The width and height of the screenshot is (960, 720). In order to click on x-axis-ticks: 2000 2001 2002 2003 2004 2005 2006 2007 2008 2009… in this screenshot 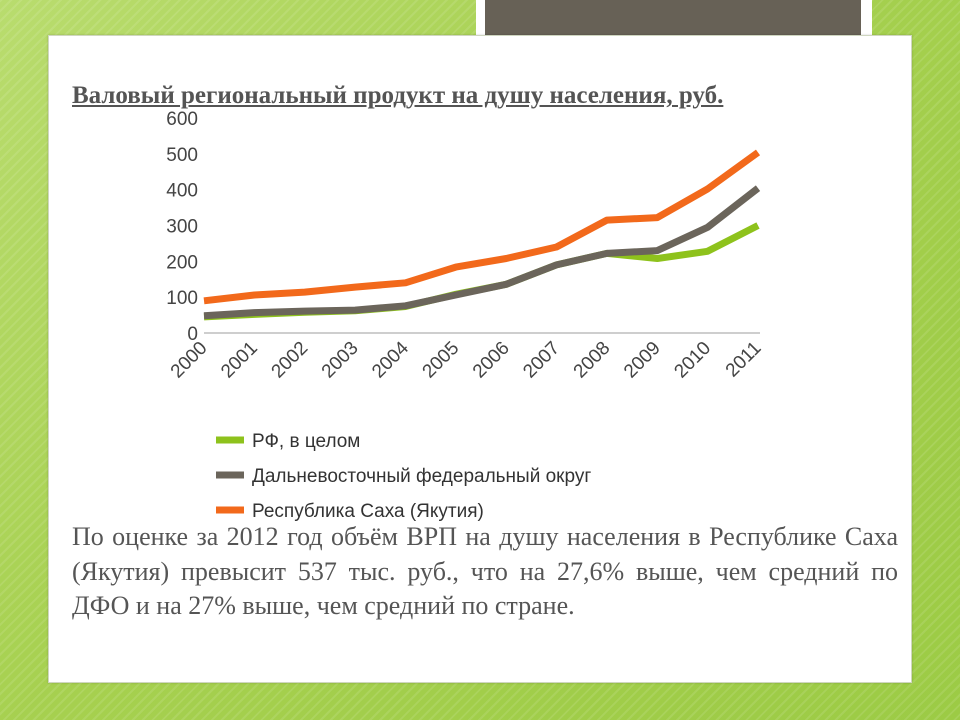, I will do `click(466, 359)`.